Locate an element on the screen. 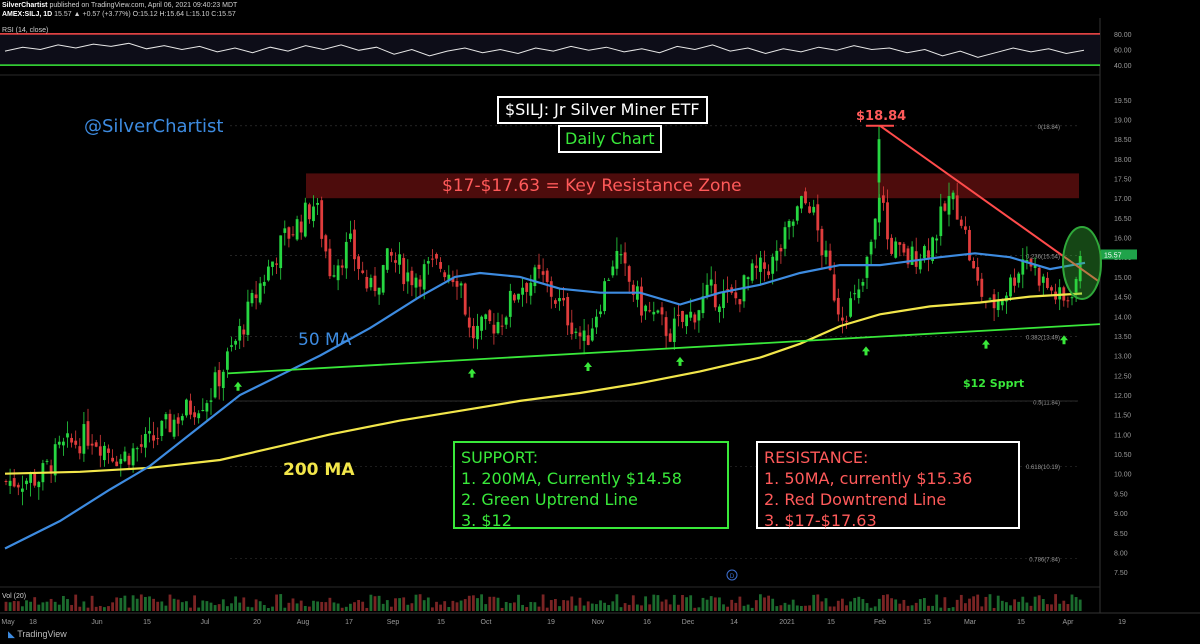  price-tick-label: 12.00 is located at coordinates (1123, 396).